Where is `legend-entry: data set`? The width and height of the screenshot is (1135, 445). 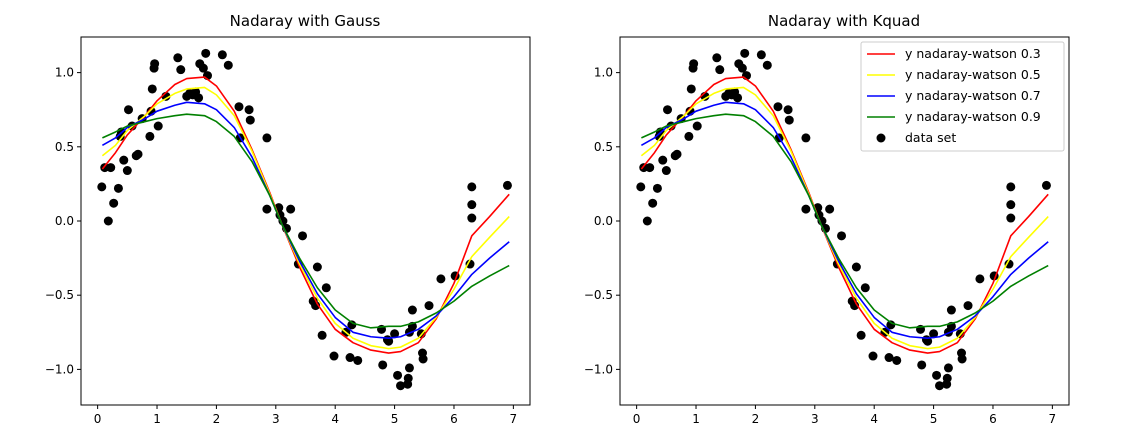
legend-entry: data set is located at coordinates (916, 137).